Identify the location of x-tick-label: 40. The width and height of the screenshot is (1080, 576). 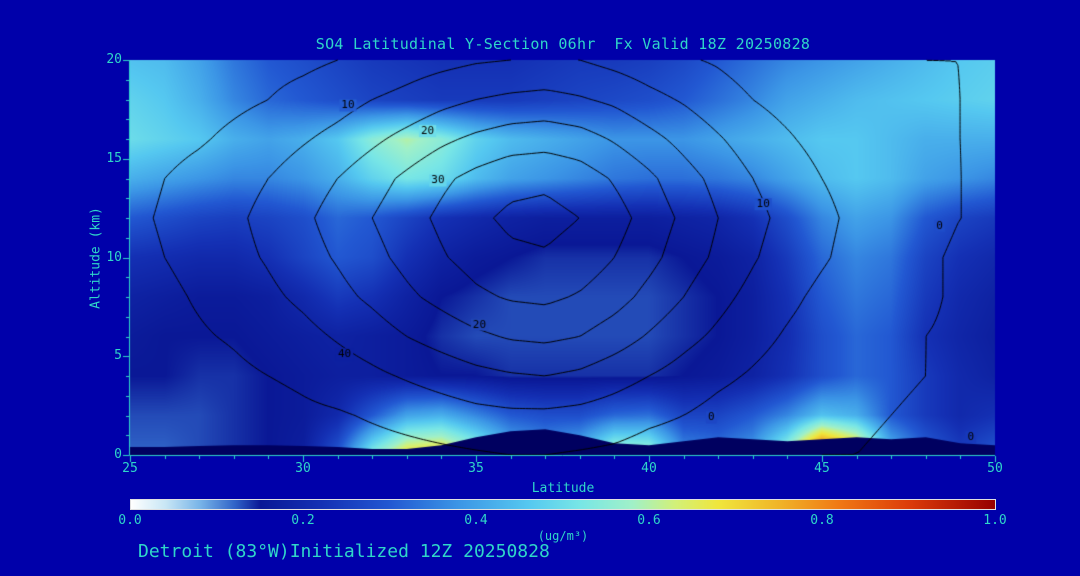
(649, 468).